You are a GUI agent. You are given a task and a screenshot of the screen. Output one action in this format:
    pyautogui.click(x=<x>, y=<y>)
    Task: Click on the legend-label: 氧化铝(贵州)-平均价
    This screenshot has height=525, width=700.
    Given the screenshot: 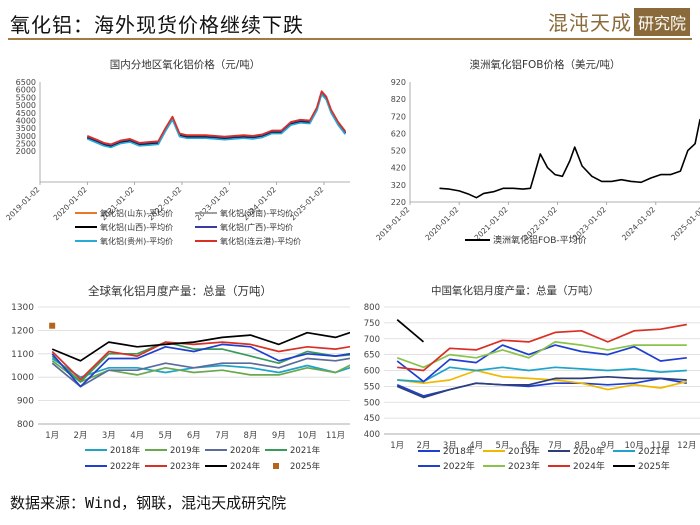 What is the action you would take?
    pyautogui.click(x=136, y=241)
    